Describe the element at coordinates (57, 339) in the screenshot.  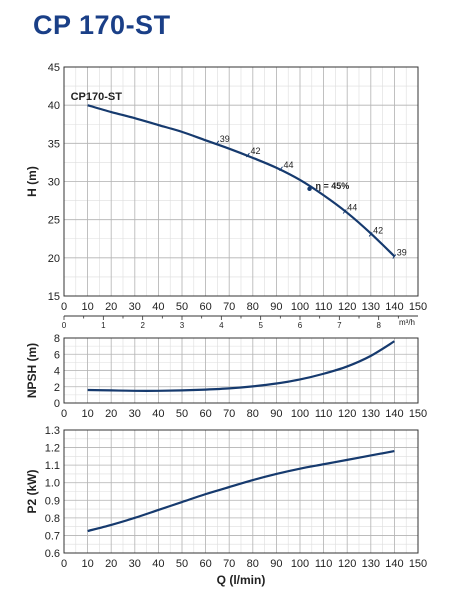
I see `npsh-y-tick-label: 8` at that location.